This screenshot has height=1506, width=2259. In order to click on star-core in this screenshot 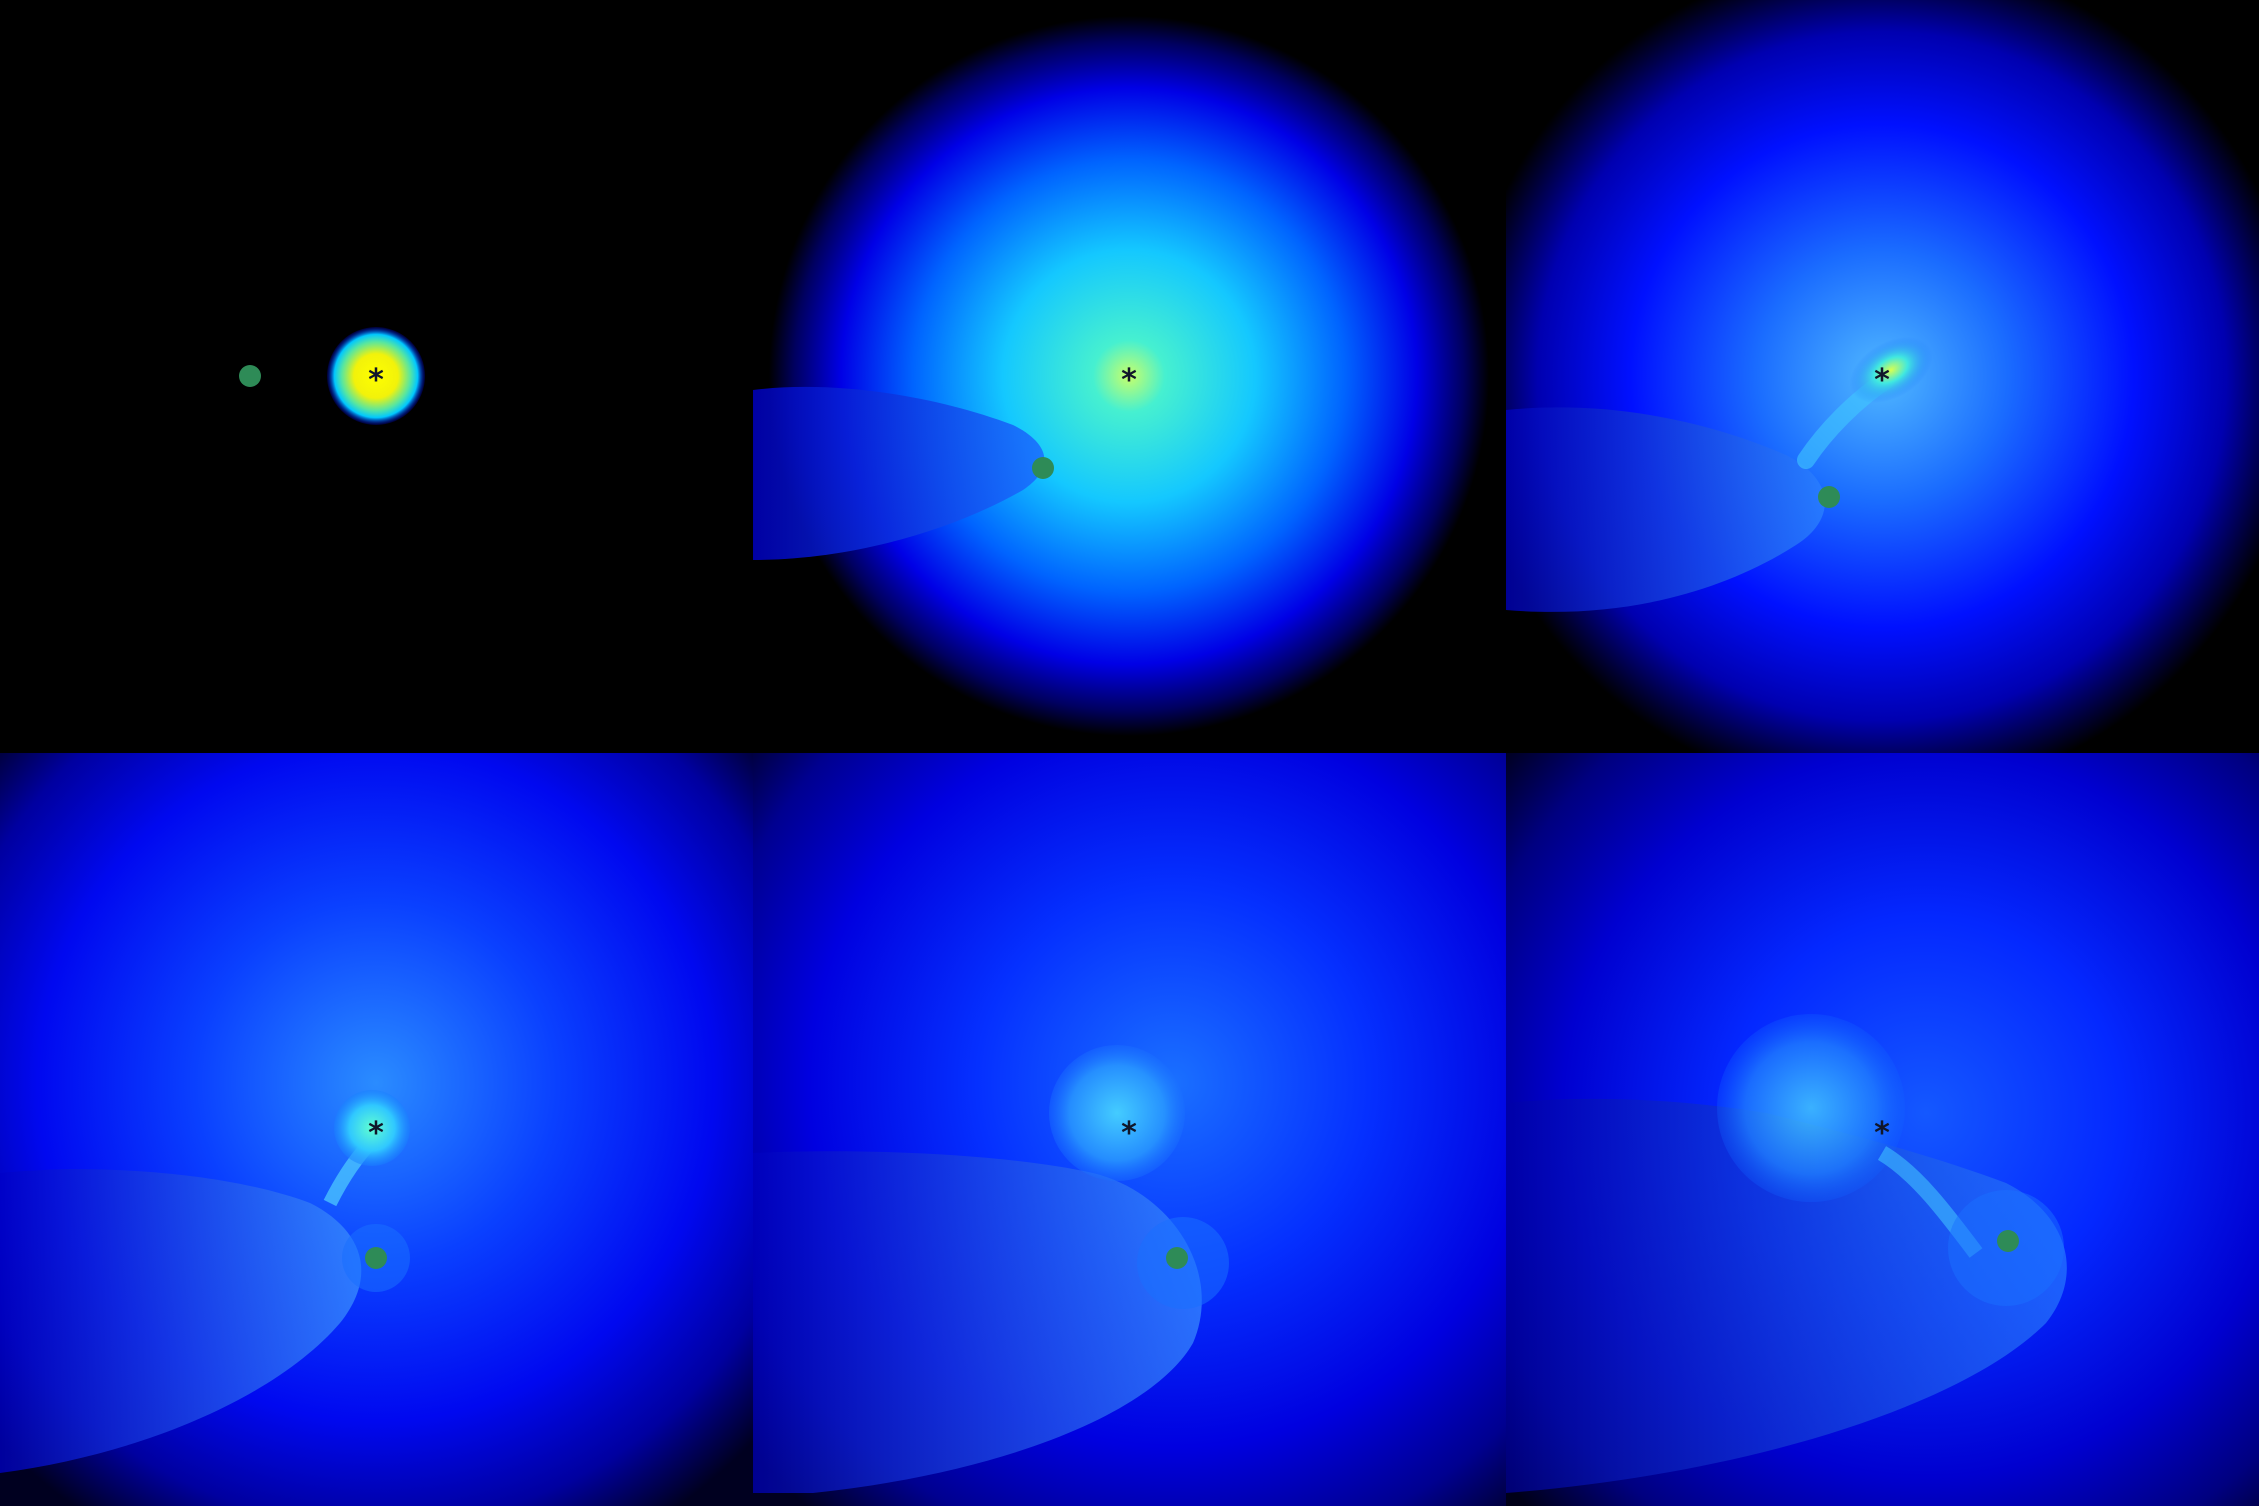, I will do `click(1891, 370)`.